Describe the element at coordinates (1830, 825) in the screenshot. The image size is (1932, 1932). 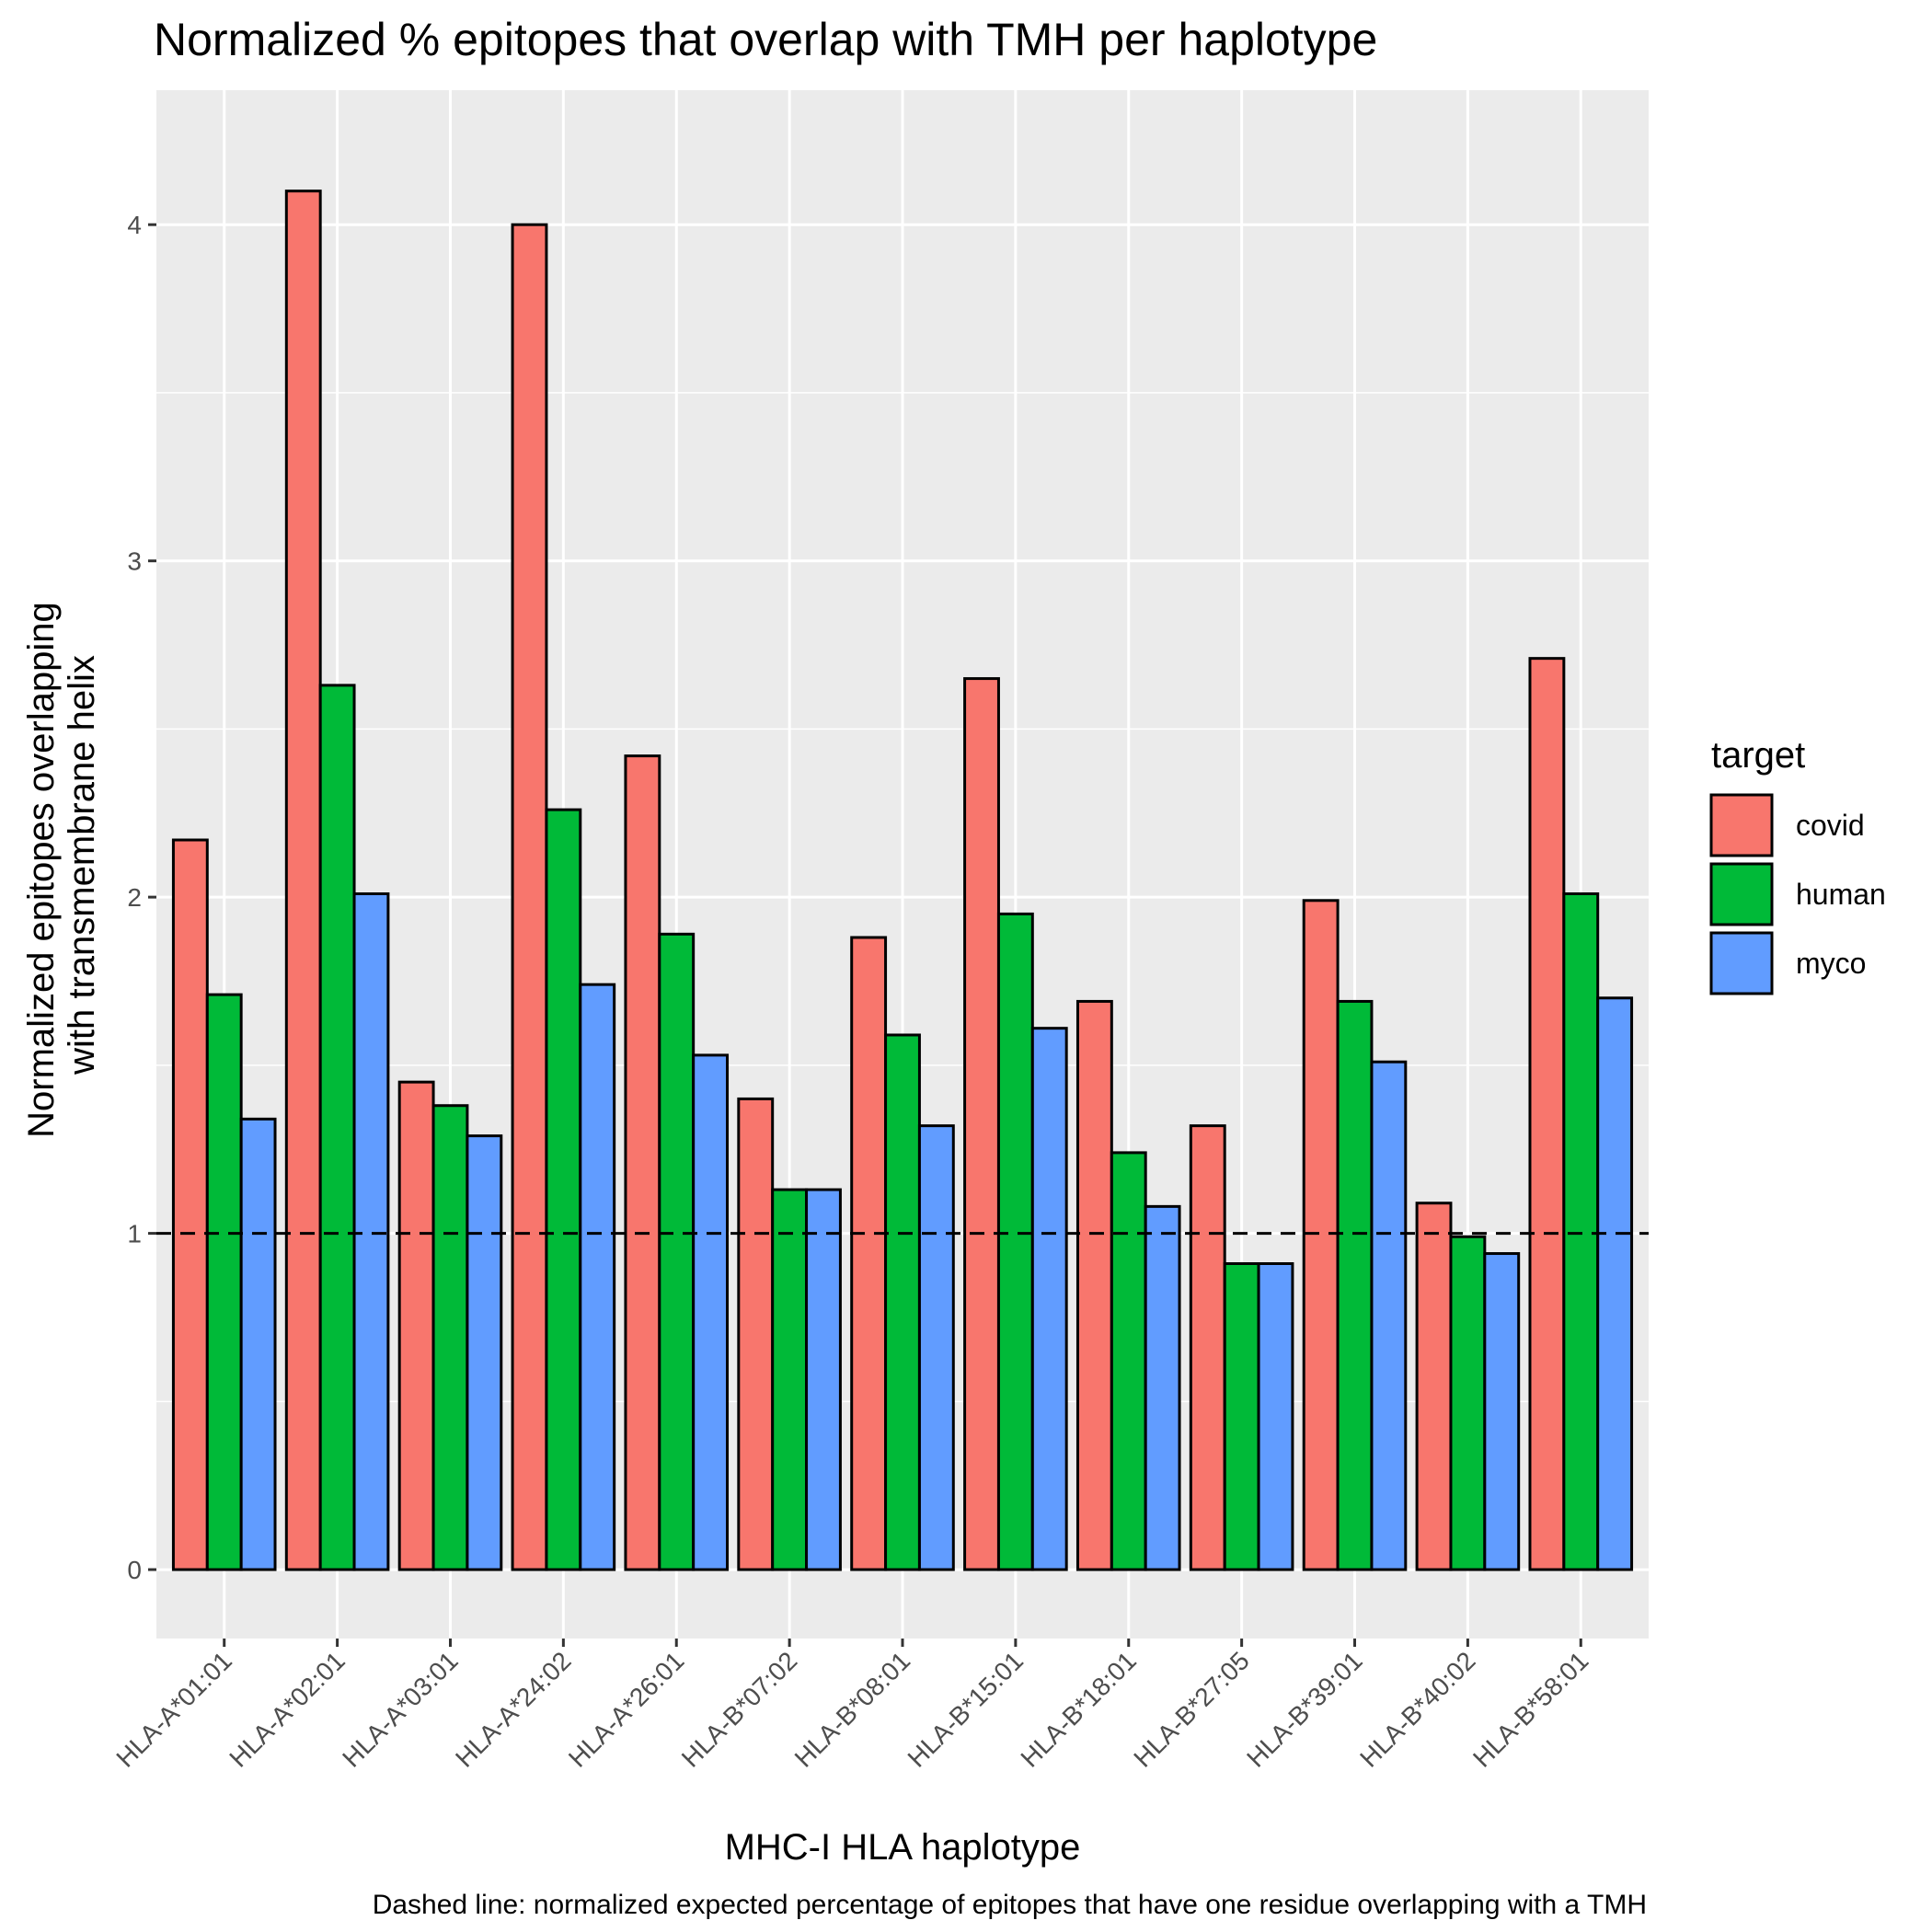
I see `legend-label-covid: covid` at that location.